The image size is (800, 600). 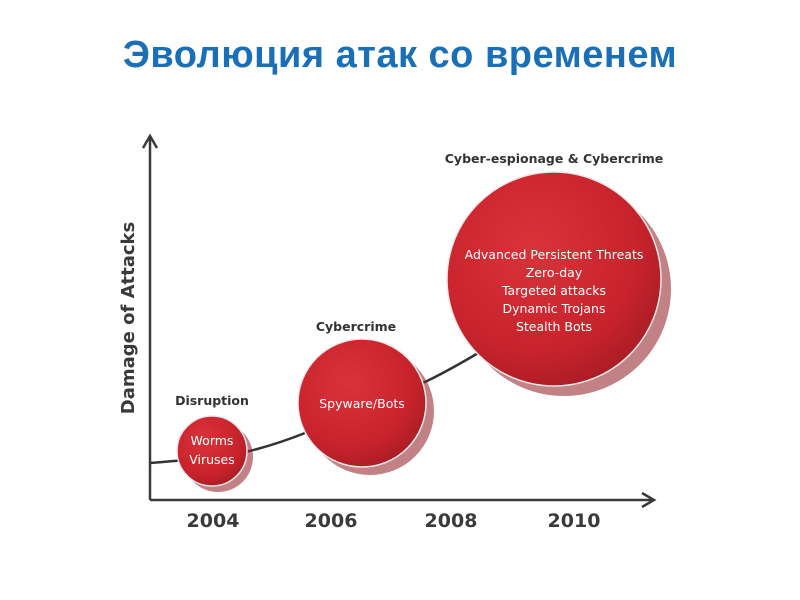 What do you see at coordinates (128, 318) in the screenshot?
I see `y-axis-label: Damage of Attacks` at bounding box center [128, 318].